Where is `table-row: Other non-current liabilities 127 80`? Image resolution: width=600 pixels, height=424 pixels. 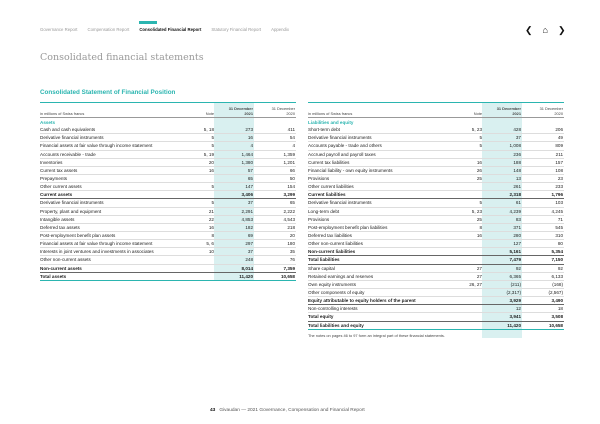
table-row: Other non-current liabilities 127 80 is located at coordinates (436, 244).